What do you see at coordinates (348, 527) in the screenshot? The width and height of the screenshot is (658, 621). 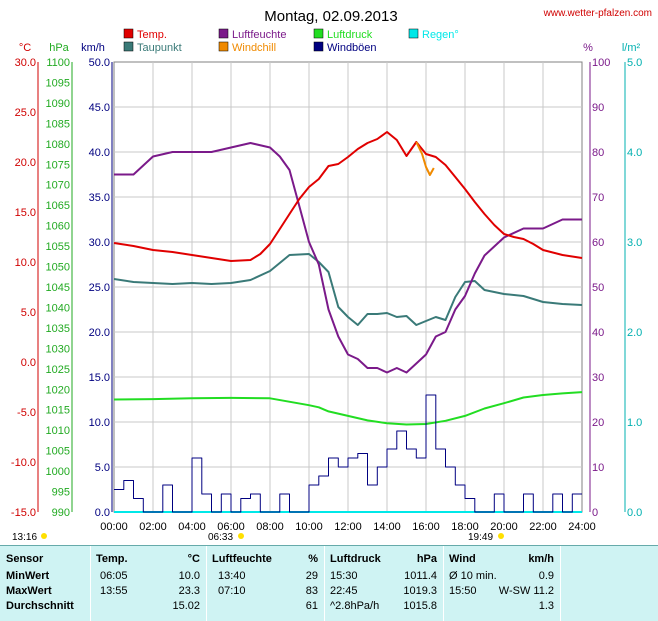 I see `x-tick-label: 12:00` at bounding box center [348, 527].